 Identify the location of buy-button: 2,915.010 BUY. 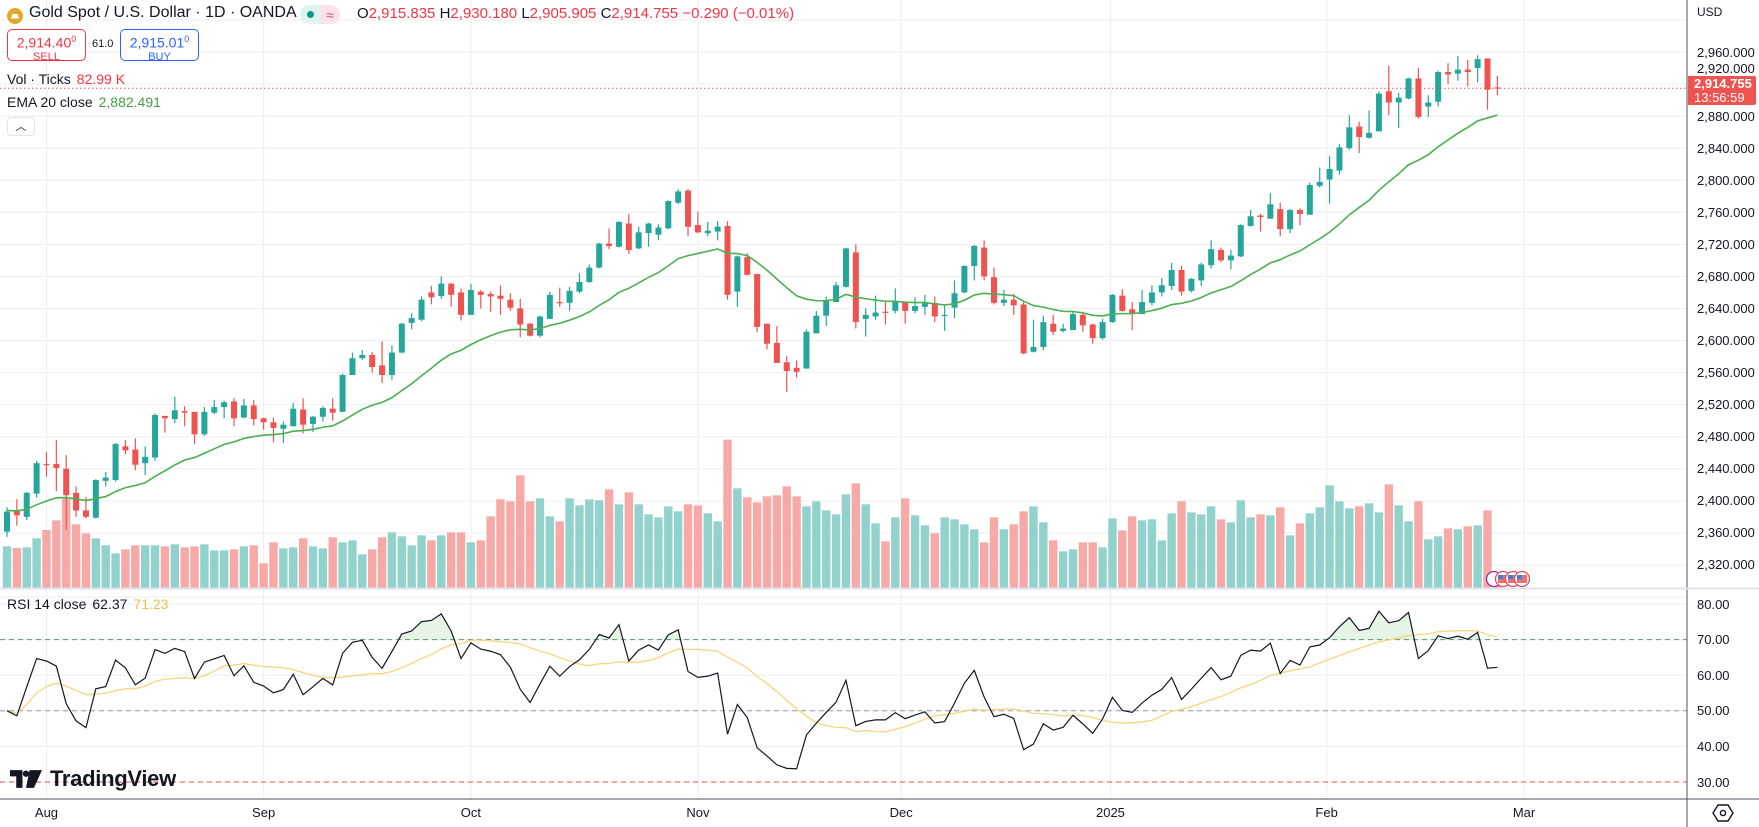
(159, 46).